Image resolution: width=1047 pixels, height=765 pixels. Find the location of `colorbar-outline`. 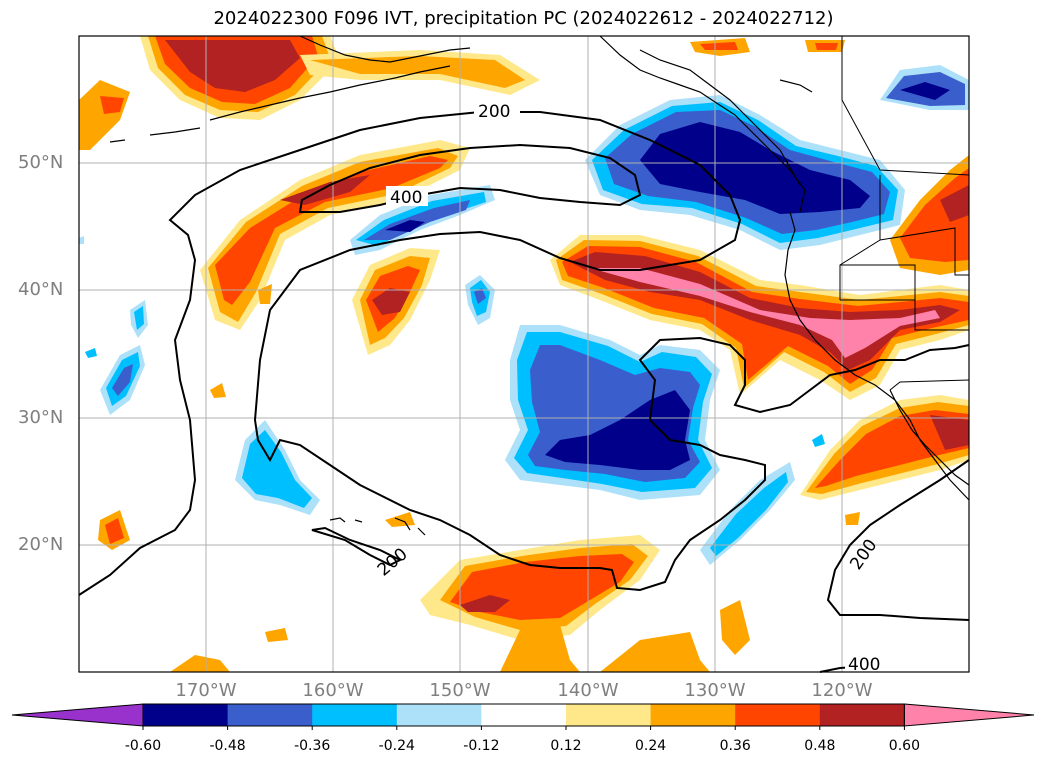

colorbar-outline is located at coordinates (523, 715).